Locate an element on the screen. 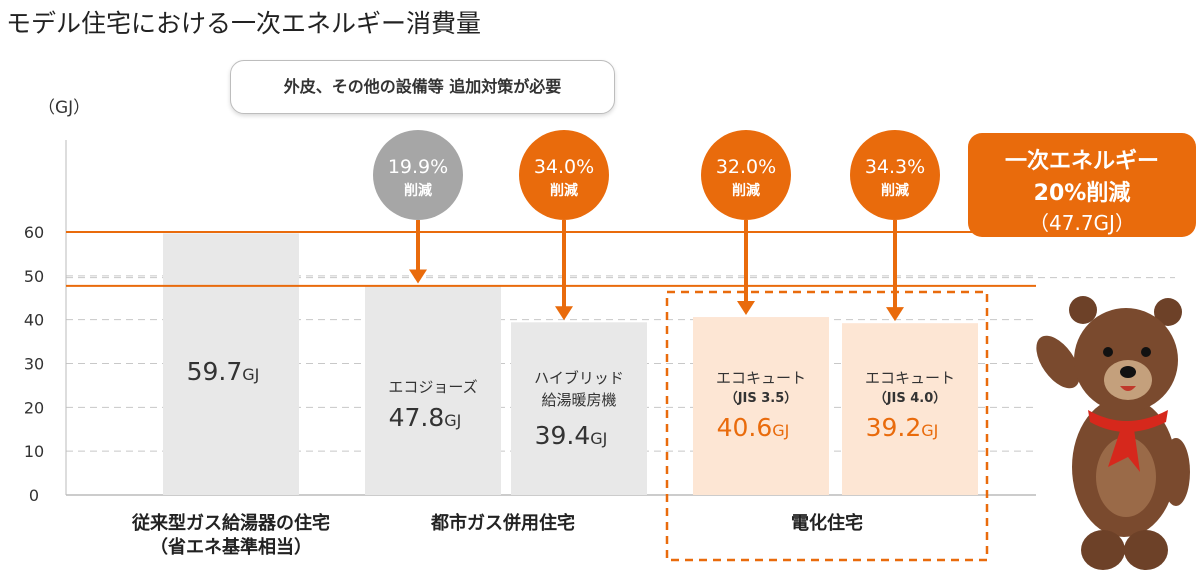 The image size is (1200, 573). bar-category-label: ハイブリッド is located at coordinates (579, 378).